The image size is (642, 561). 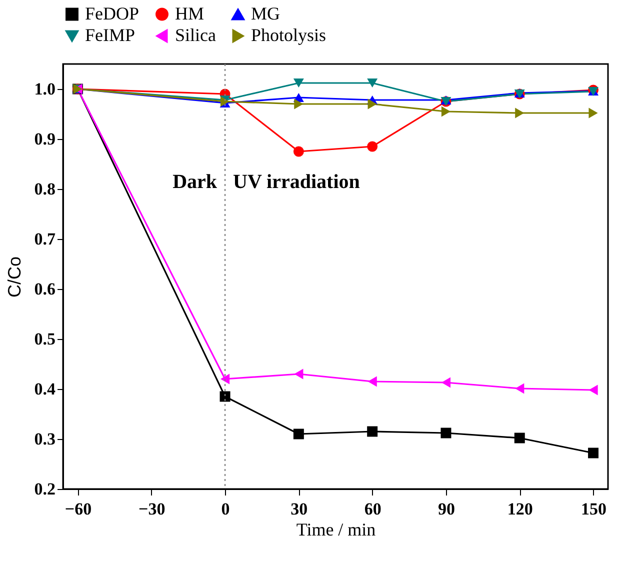 What do you see at coordinates (78, 509) in the screenshot?
I see `x-tick-label: −60` at bounding box center [78, 509].